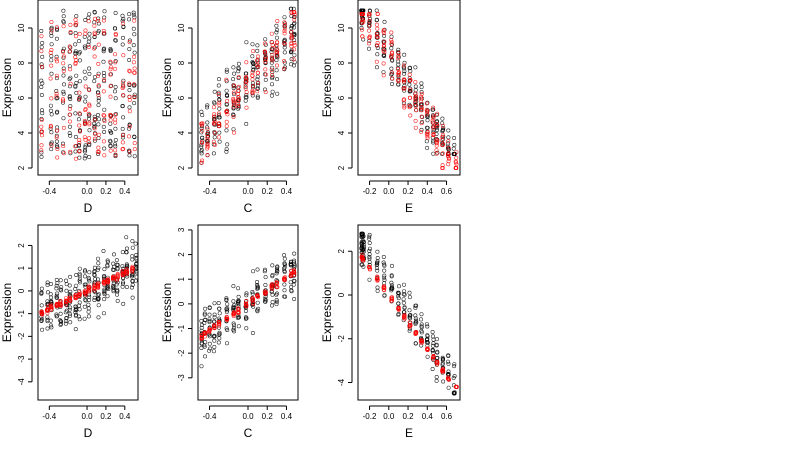  I want to click on x-tick-label: 0.4, so click(125, 416).